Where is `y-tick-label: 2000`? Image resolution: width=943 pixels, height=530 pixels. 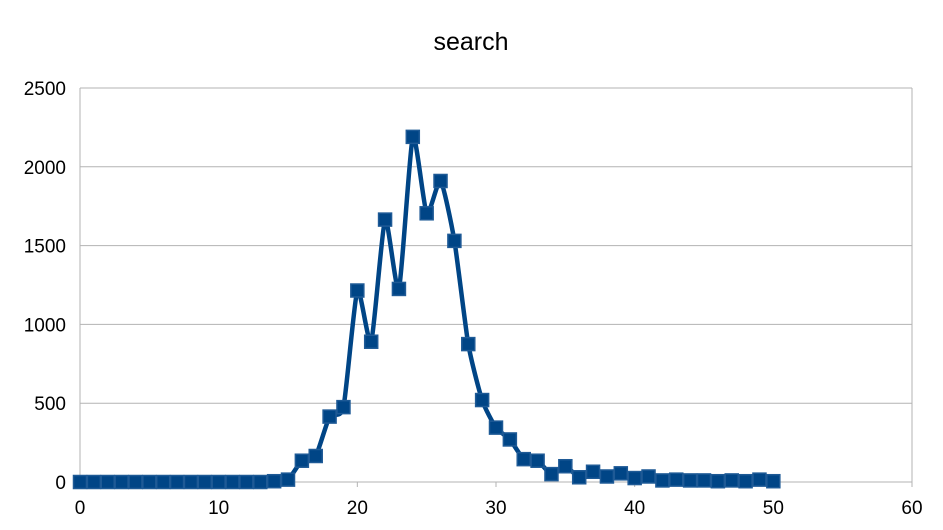 y-tick-label: 2000 is located at coordinates (45, 168).